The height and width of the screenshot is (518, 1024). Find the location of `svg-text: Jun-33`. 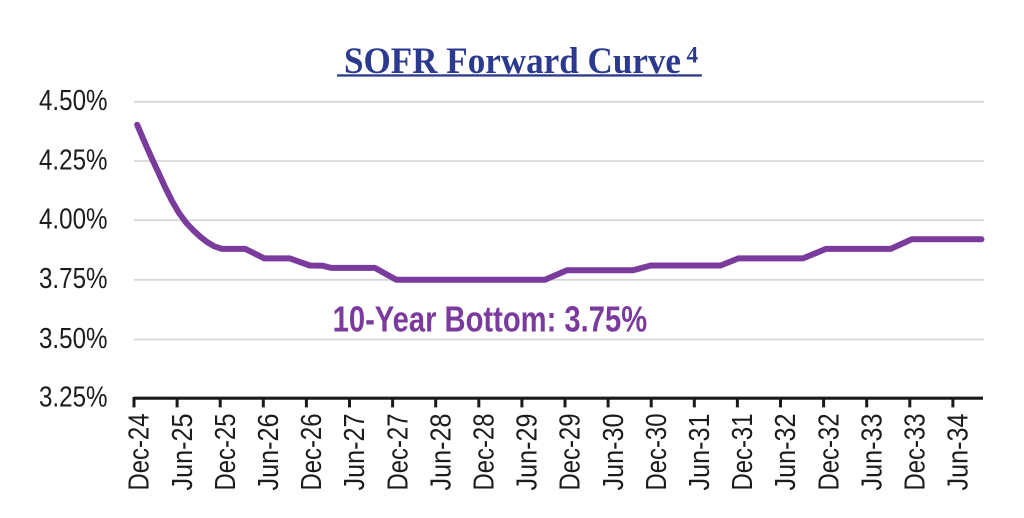

svg-text: Jun-33 is located at coordinates (872, 452).